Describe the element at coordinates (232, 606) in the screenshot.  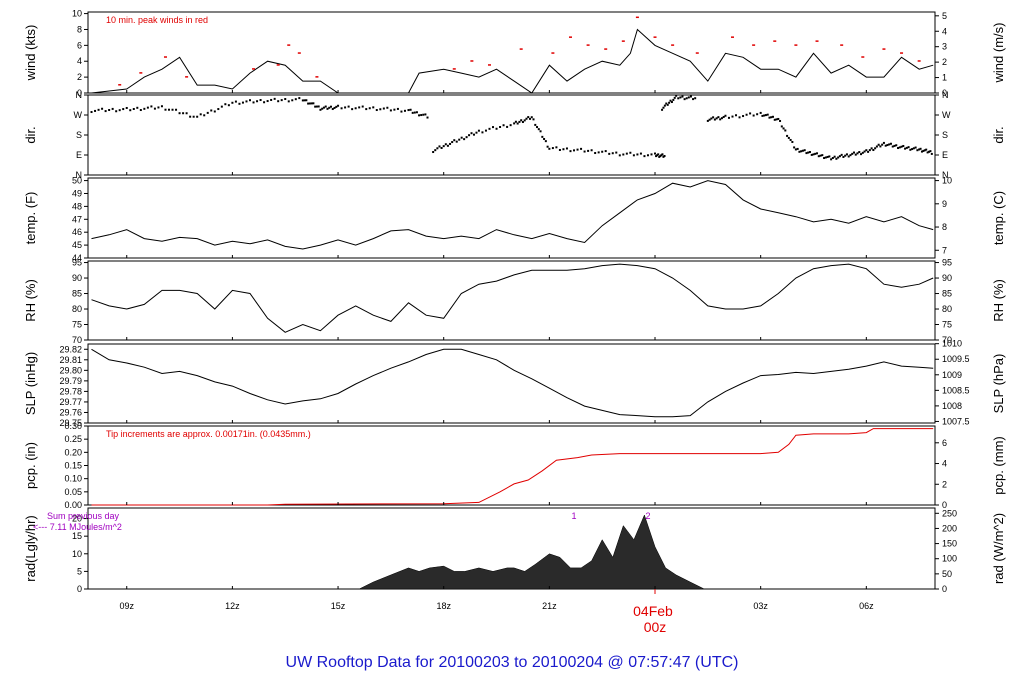
I see `x-tick-label: 12z` at that location.